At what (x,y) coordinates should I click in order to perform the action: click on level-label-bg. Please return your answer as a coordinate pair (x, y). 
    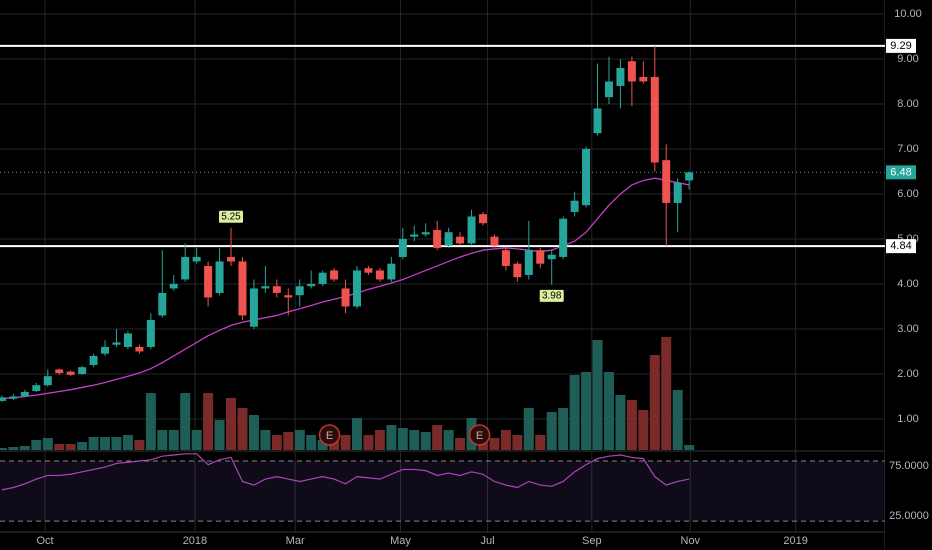
    Looking at the image, I should click on (901, 246).